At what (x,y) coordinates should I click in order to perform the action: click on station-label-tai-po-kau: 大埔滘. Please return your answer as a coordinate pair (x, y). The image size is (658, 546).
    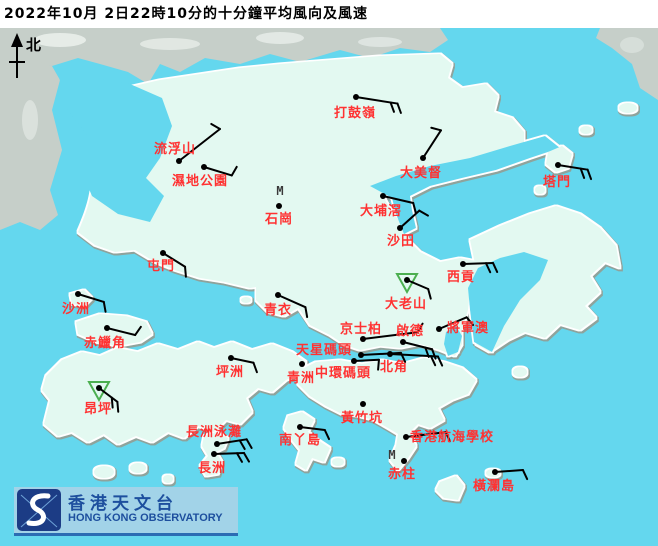
    Looking at the image, I should click on (381, 211).